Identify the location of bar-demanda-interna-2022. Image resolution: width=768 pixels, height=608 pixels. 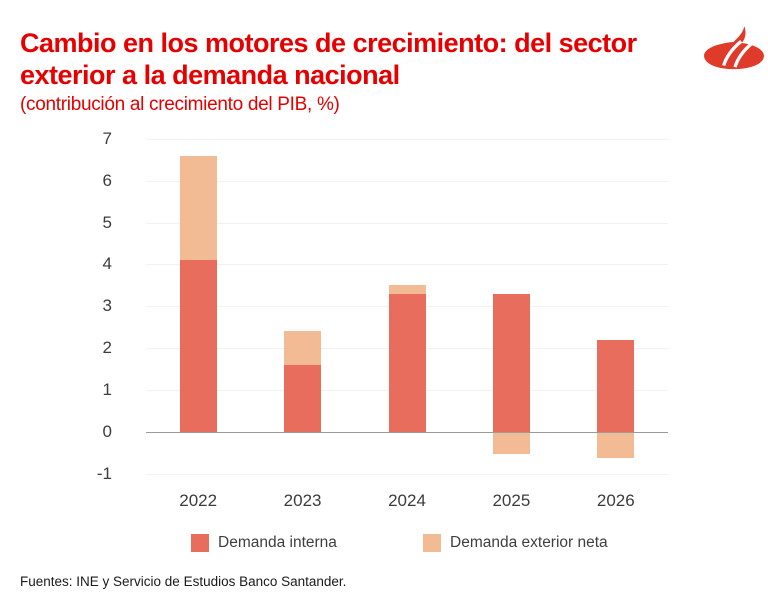
(198, 346).